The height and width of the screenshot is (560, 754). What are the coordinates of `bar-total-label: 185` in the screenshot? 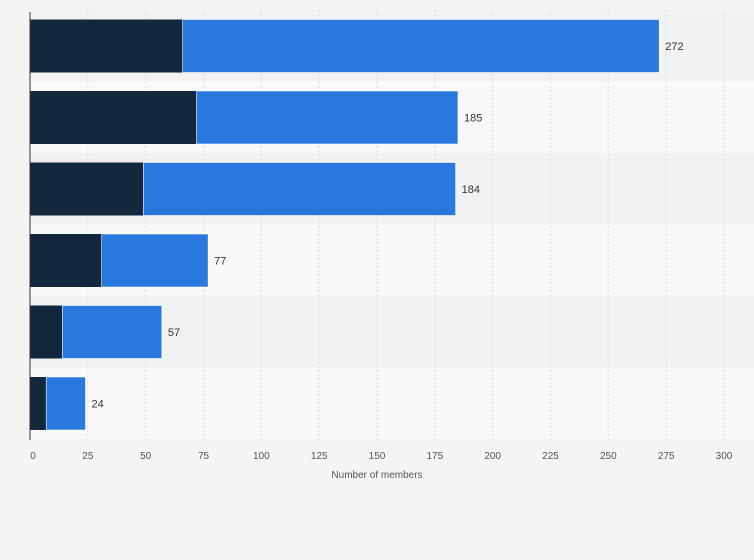 It's located at (473, 119).